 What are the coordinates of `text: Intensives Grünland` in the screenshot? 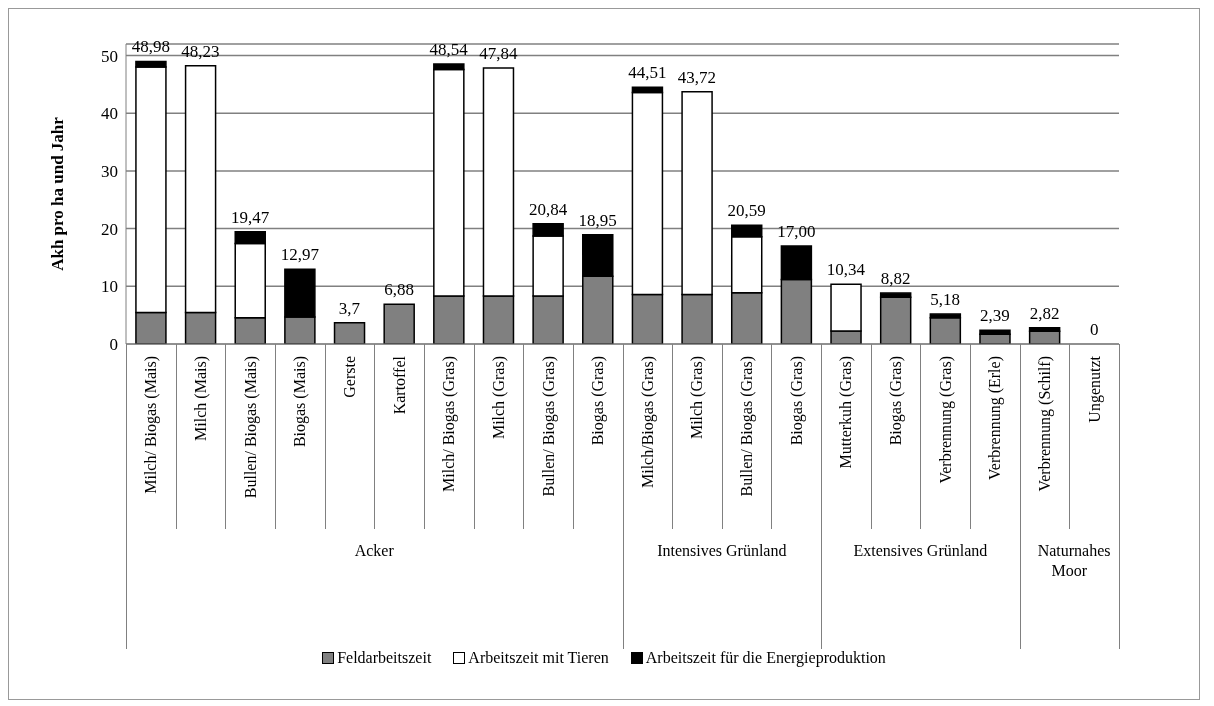 It's located at (722, 551).